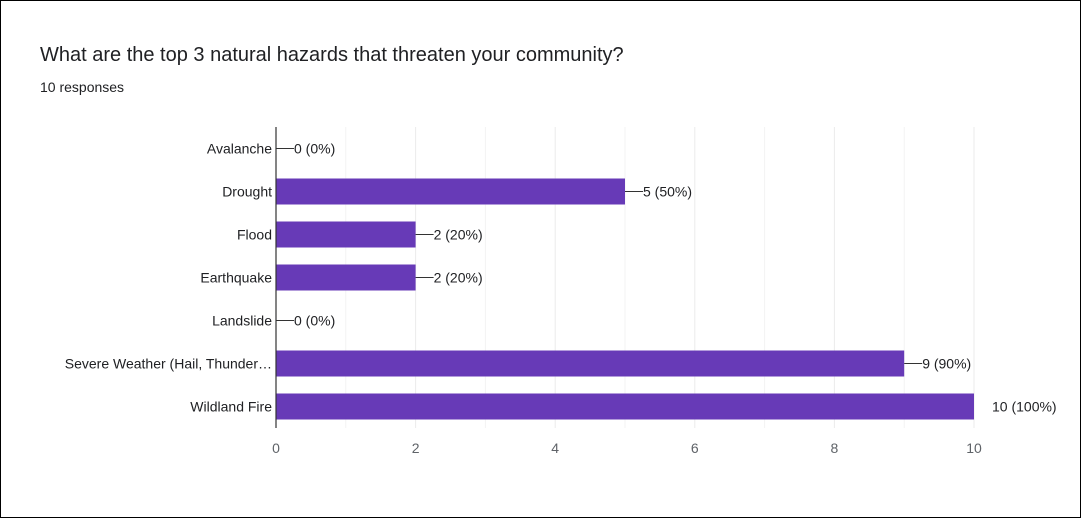 This screenshot has width=1081, height=518. Describe the element at coordinates (946, 364) in the screenshot. I see `data-label: 9 (90%)` at that location.